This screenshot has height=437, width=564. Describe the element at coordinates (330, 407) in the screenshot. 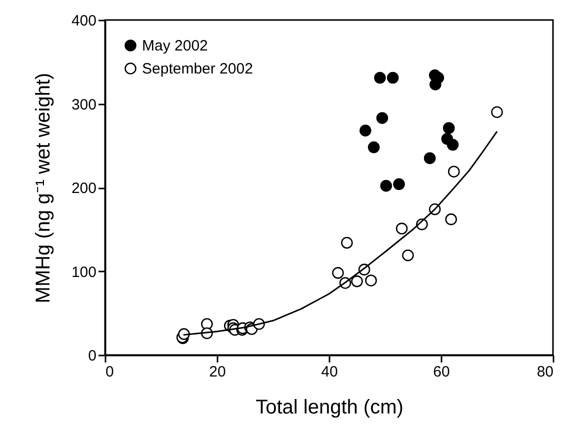

I see `x-axis-title: Total length (cm)` at that location.